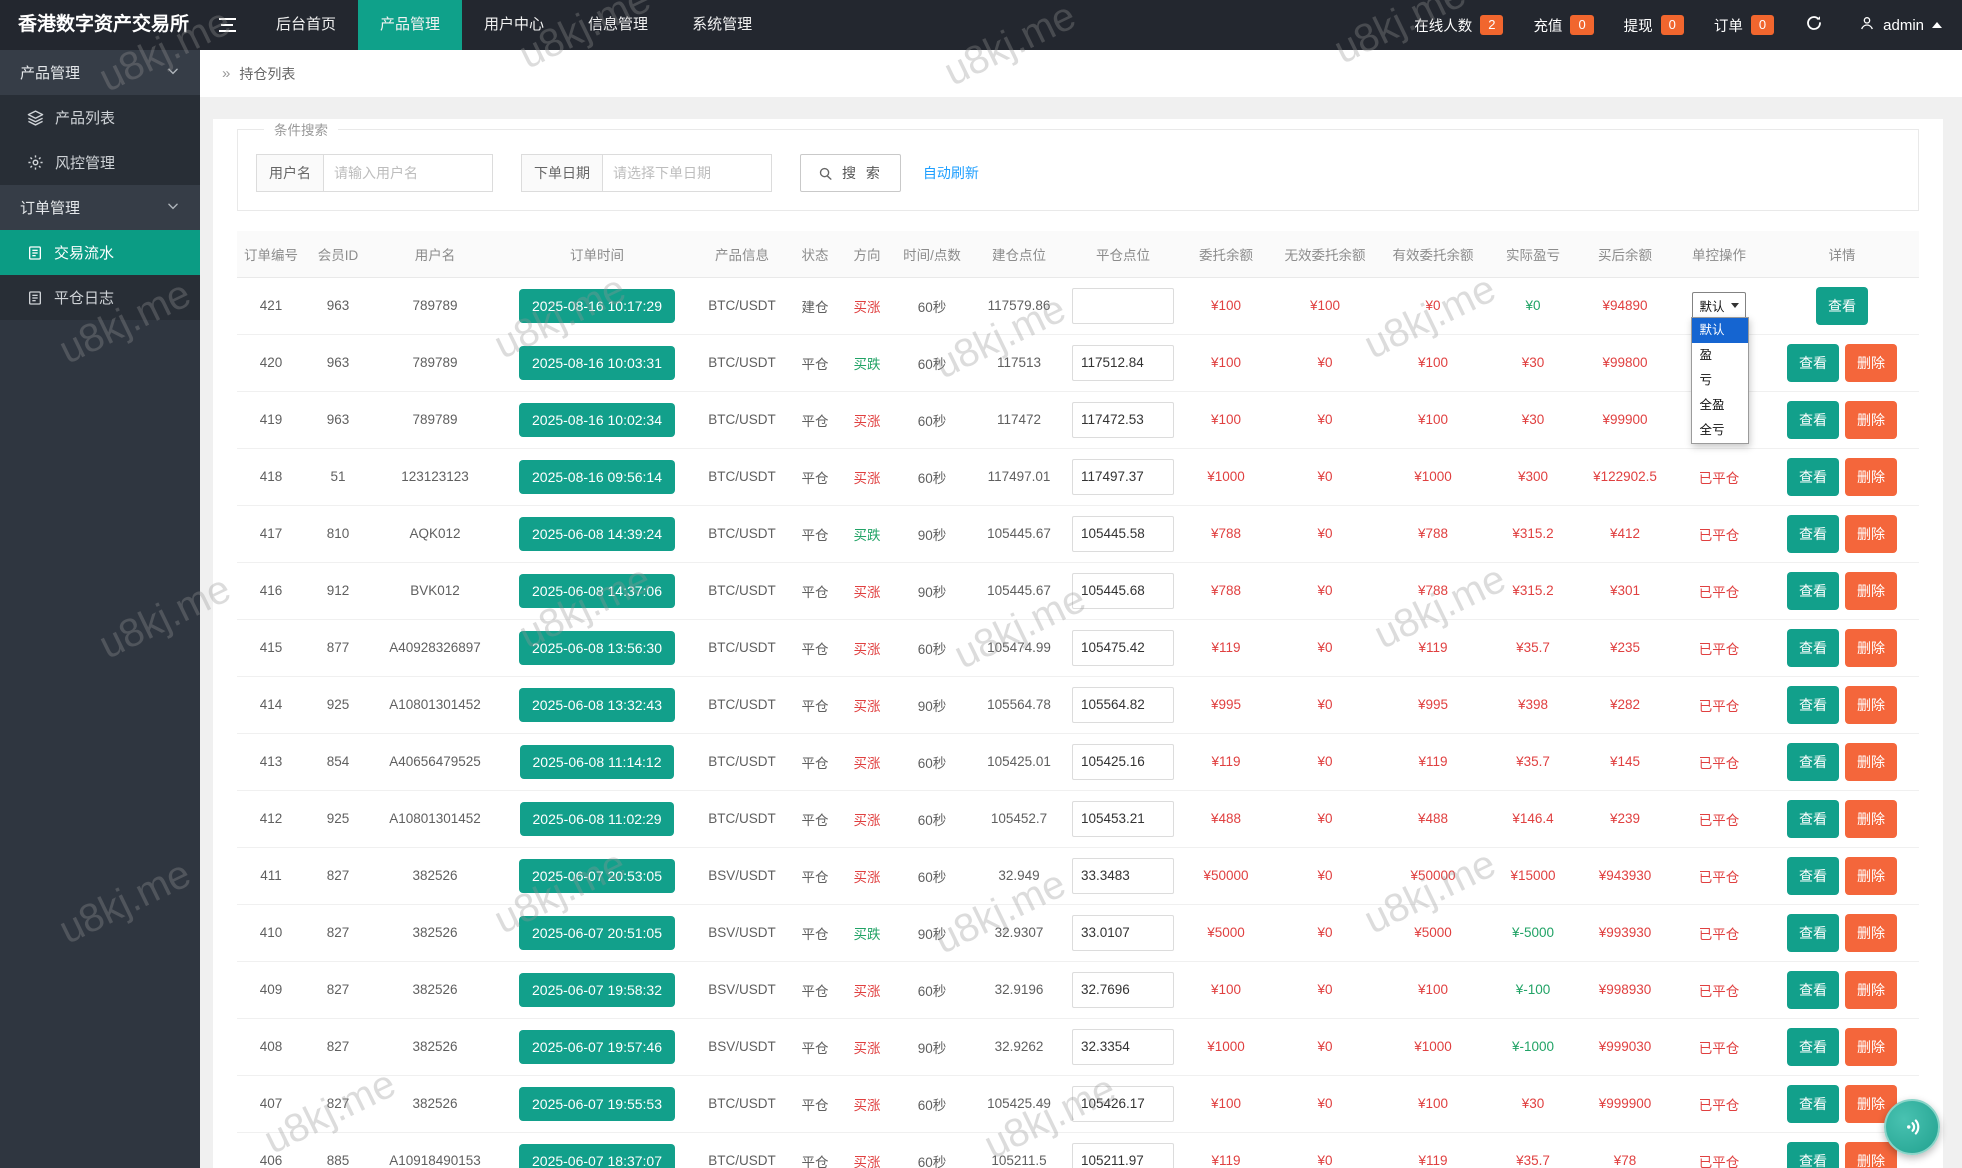 The height and width of the screenshot is (1168, 1962). Describe the element at coordinates (1654, 25) in the screenshot. I see `topbar-stat-2: 提现 0` at that location.